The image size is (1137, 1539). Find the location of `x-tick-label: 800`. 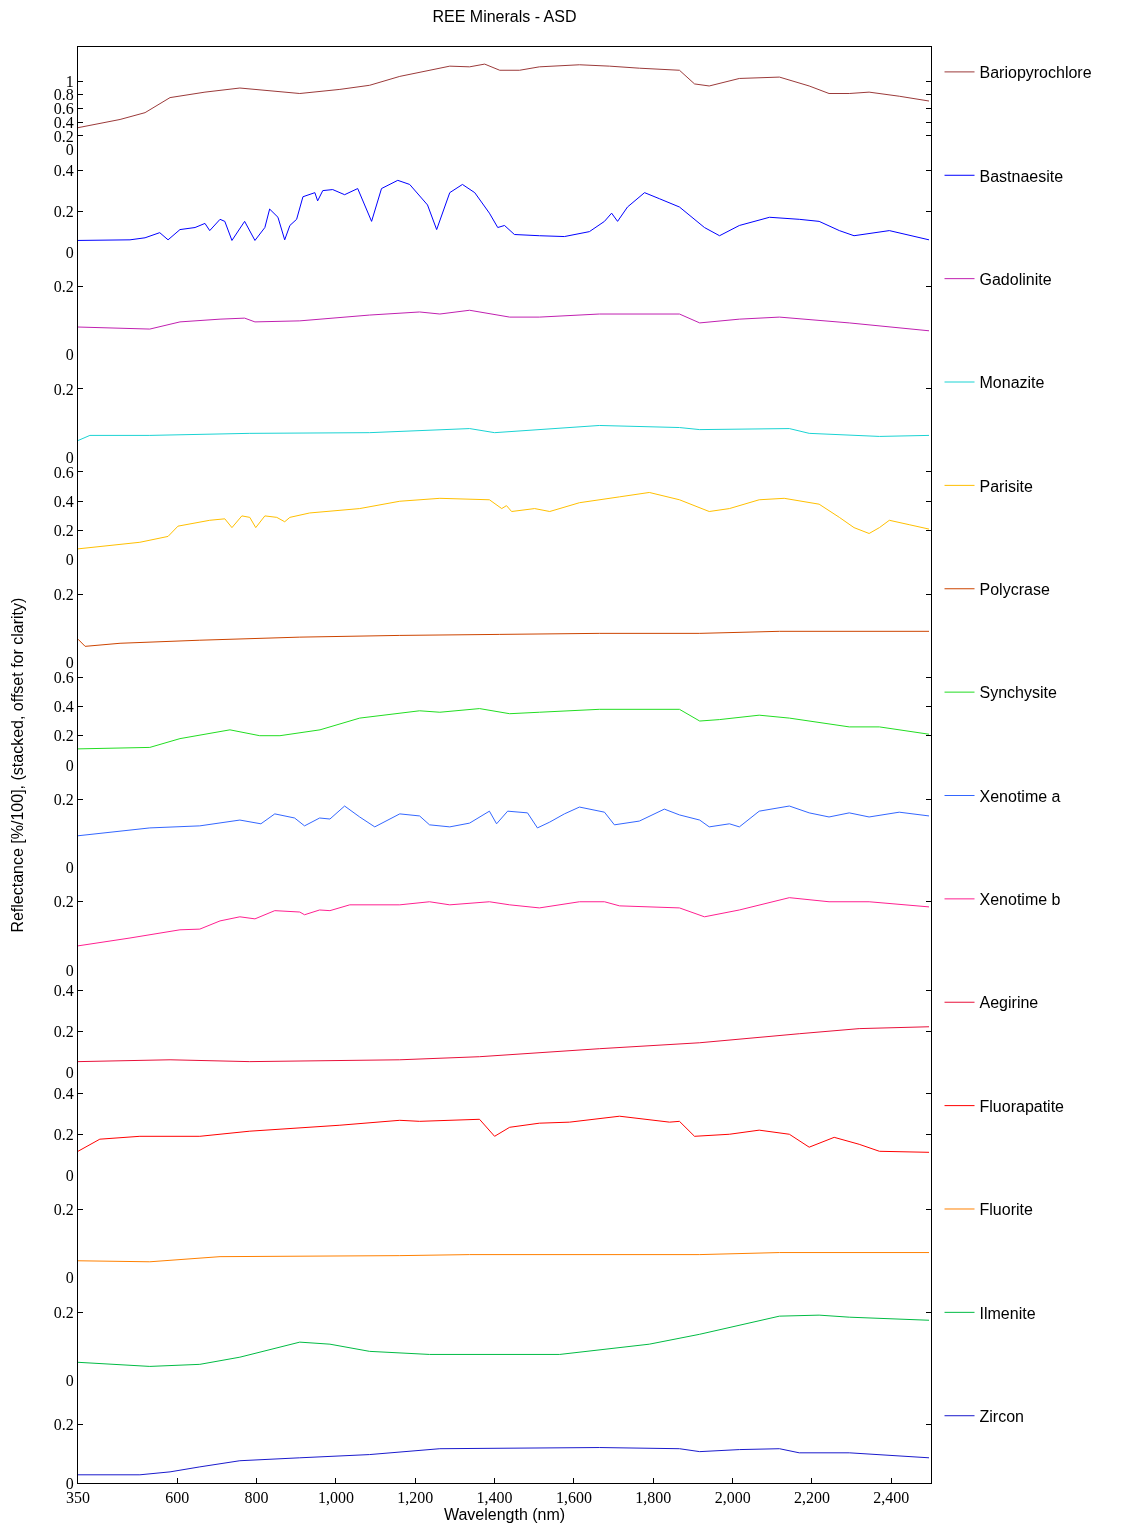

x-tick-label: 800 is located at coordinates (256, 1498).